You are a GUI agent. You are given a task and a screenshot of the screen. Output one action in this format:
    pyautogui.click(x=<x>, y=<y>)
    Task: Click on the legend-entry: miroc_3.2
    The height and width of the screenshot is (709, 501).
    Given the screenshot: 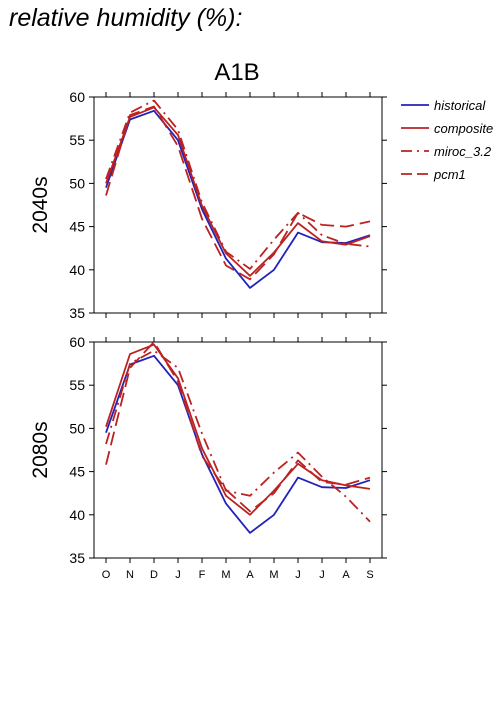 What is the action you would take?
    pyautogui.click(x=463, y=151)
    